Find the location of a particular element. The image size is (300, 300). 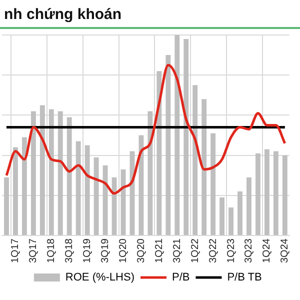

x-tick-label: 3Q23 is located at coordinates (249, 251).